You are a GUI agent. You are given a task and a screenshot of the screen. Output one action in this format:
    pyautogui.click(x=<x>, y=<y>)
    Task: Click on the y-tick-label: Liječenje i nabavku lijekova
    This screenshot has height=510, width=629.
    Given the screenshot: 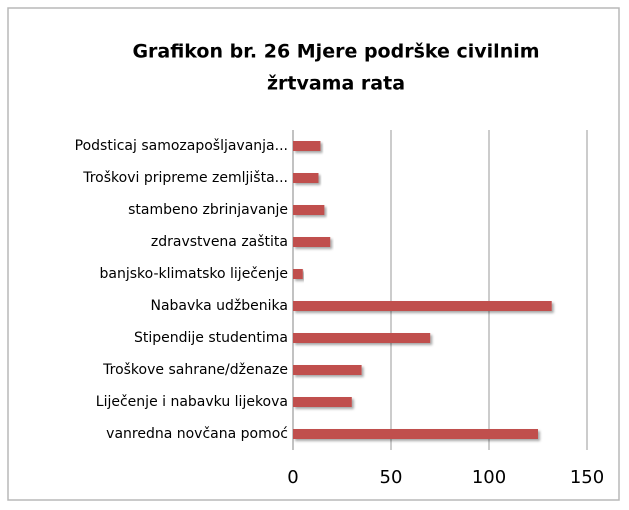 What is the action you would take?
    pyautogui.click(x=192, y=402)
    